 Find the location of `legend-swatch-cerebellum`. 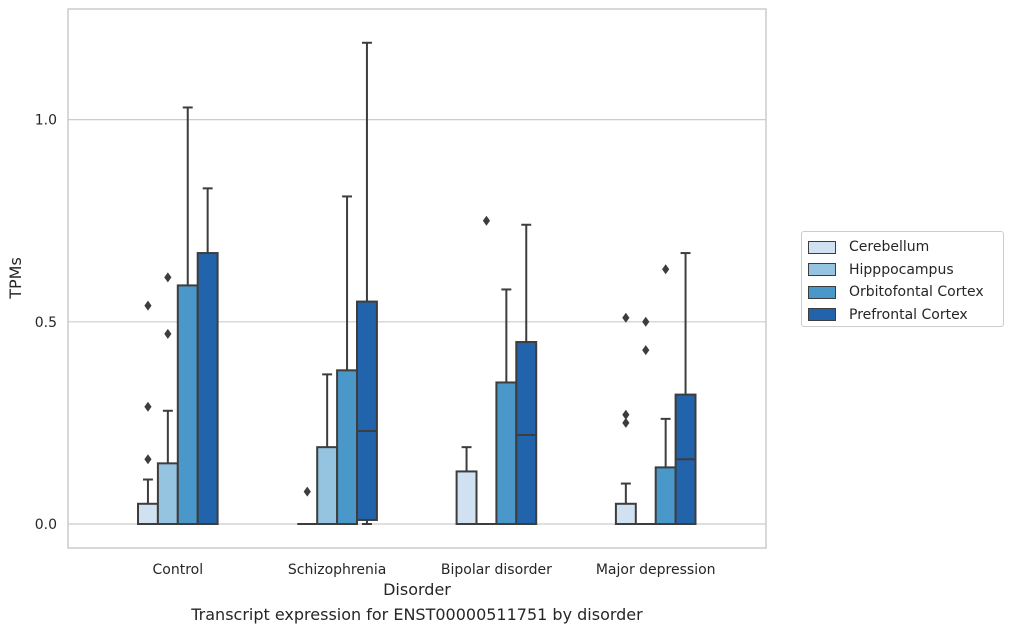

legend-swatch-cerebellum is located at coordinates (822, 247).